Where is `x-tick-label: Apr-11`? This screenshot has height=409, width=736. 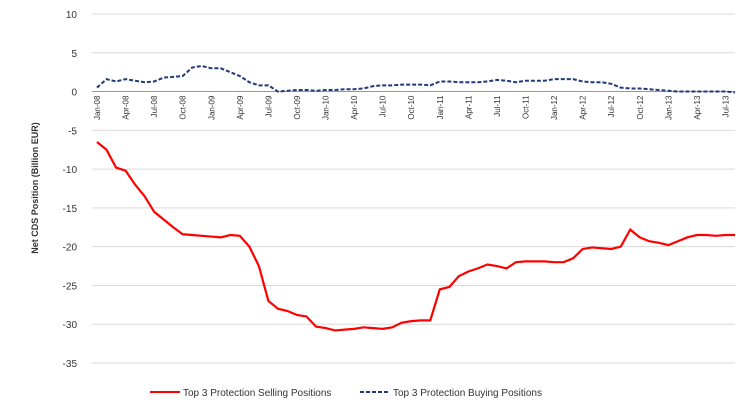
x-tick-label: Apr-11 is located at coordinates (468, 107).